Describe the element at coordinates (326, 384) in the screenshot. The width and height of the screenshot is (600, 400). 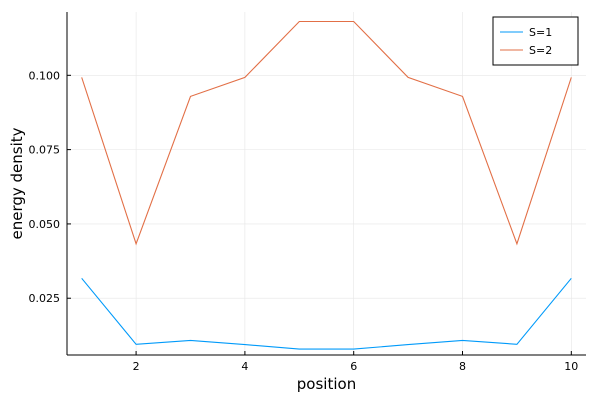
I see `x-axis-title: position` at that location.